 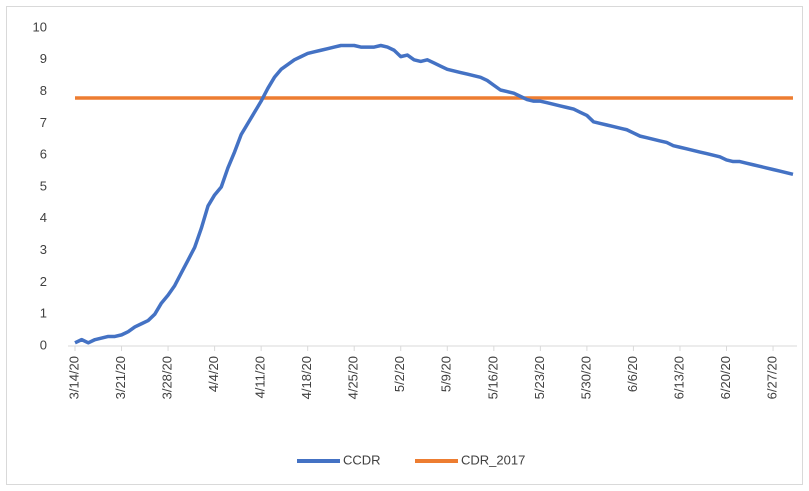 I want to click on x-tick-label: 4/18/20, so click(x=306, y=377).